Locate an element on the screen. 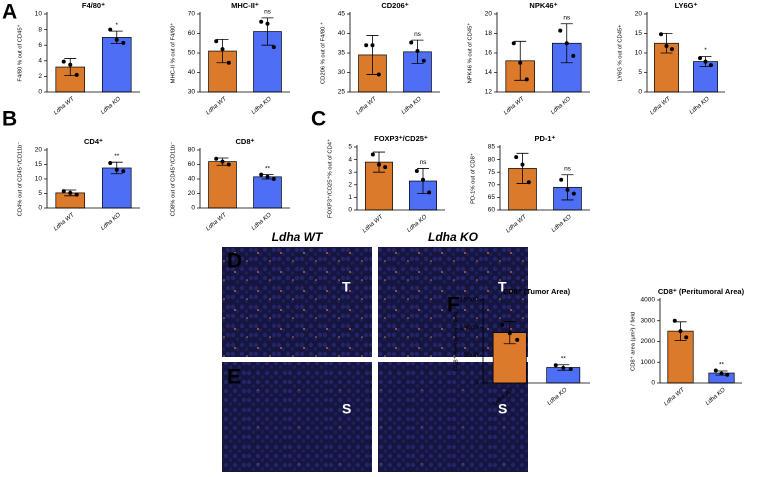  y-tick-label: 8 is located at coordinates (40, 29).